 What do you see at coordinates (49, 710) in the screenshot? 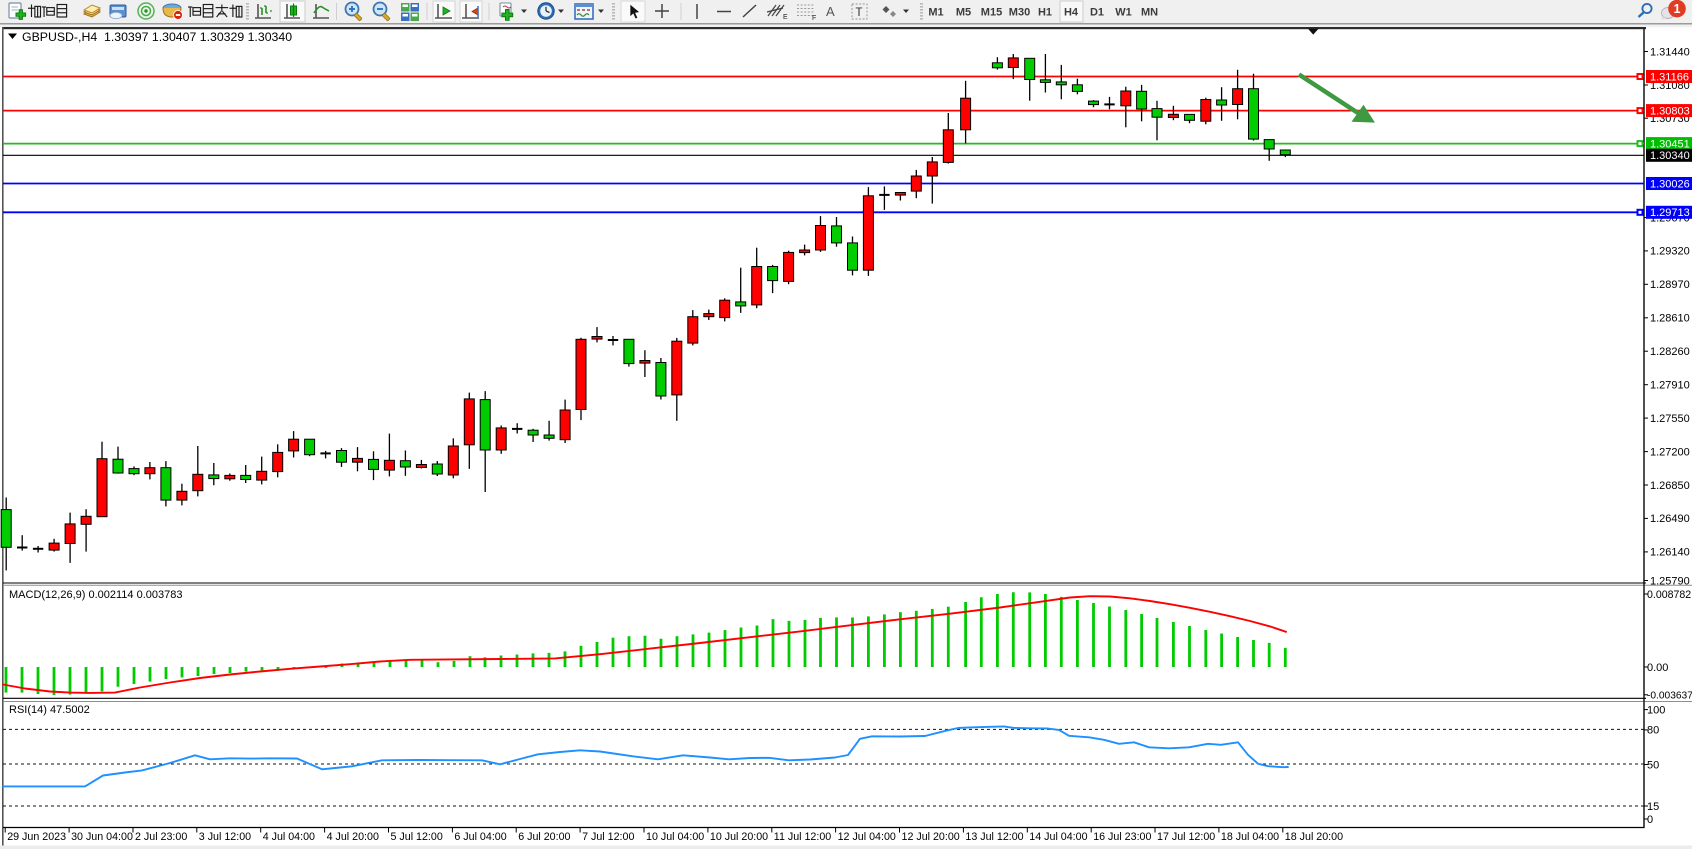
I see `svg-text: RSI(14) 47.5002` at bounding box center [49, 710].